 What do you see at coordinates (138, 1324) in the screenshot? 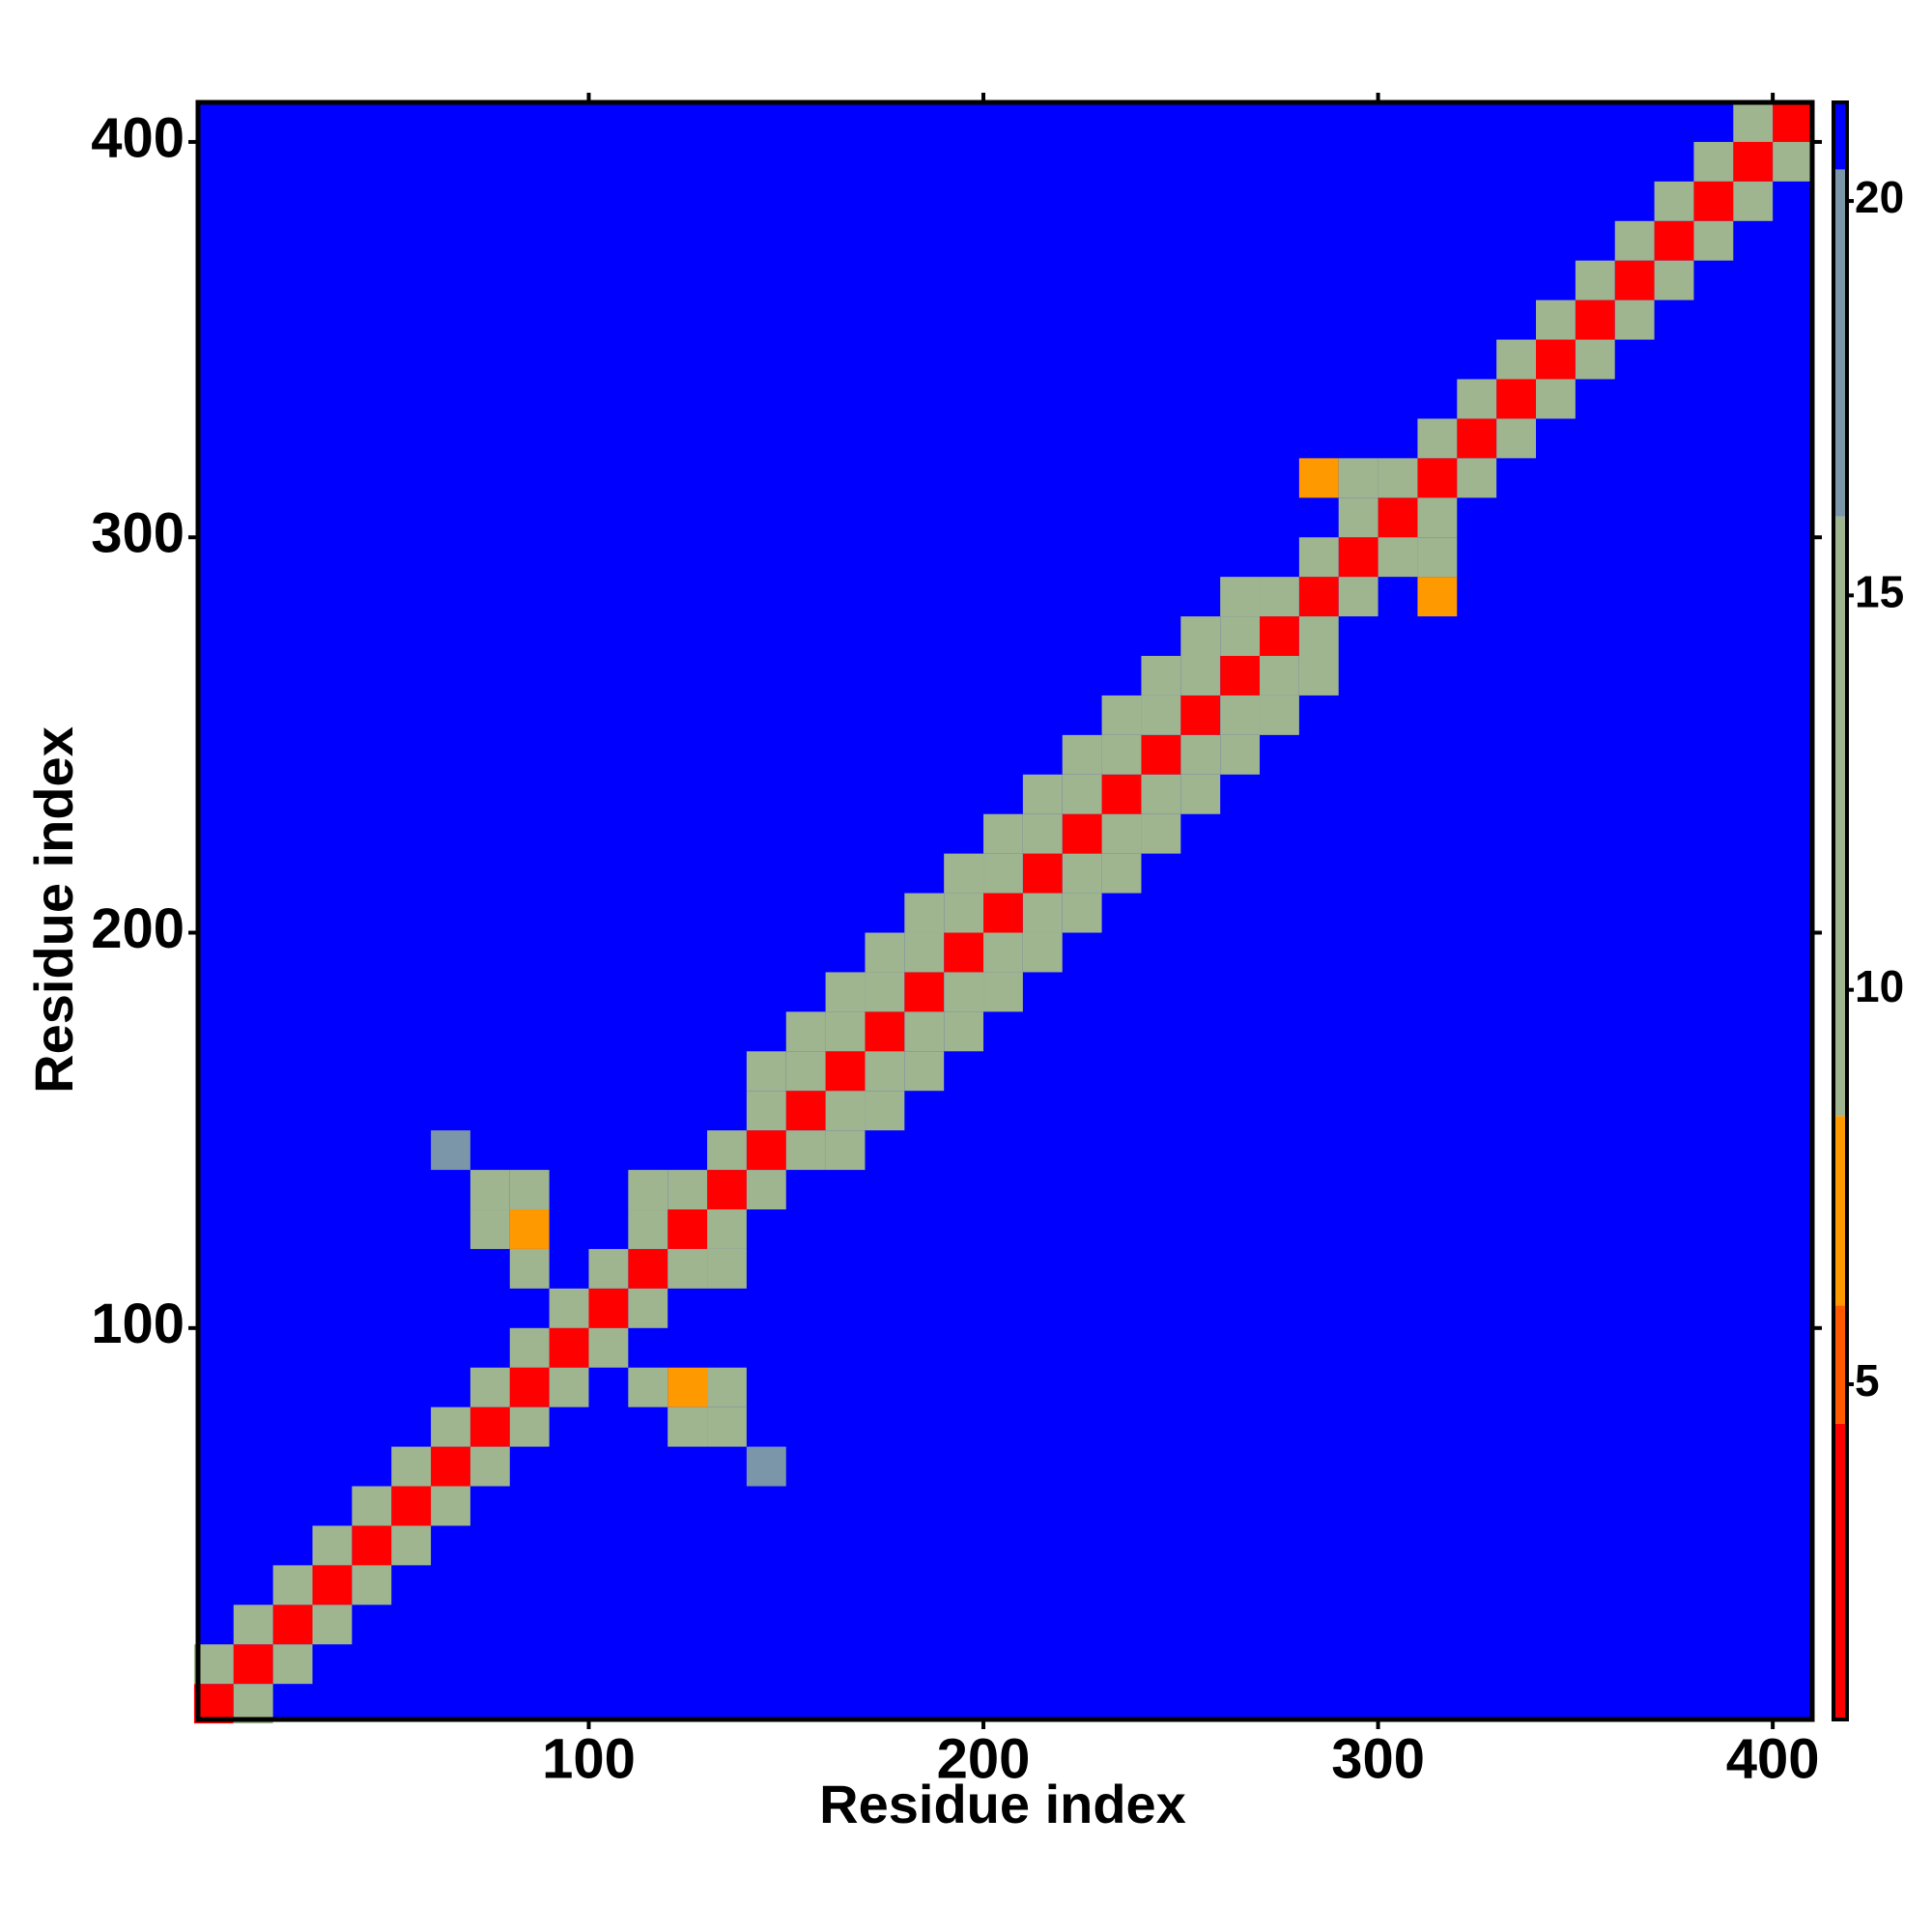
I see `y-tick-label: 100` at bounding box center [138, 1324].